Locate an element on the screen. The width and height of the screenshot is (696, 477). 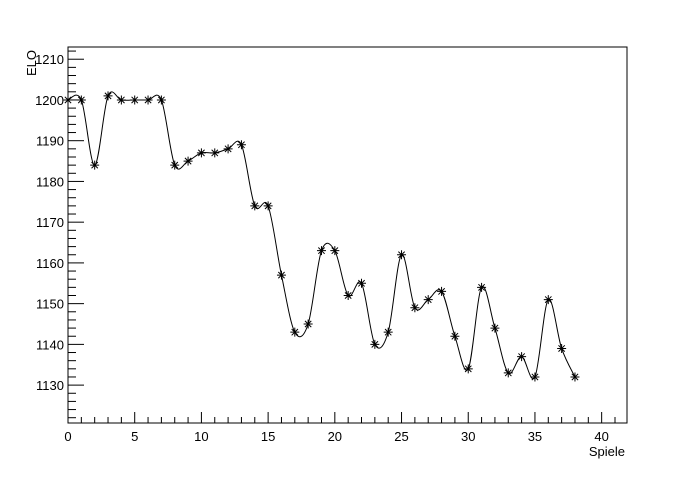
x-tick-label: 10 is located at coordinates (201, 436).